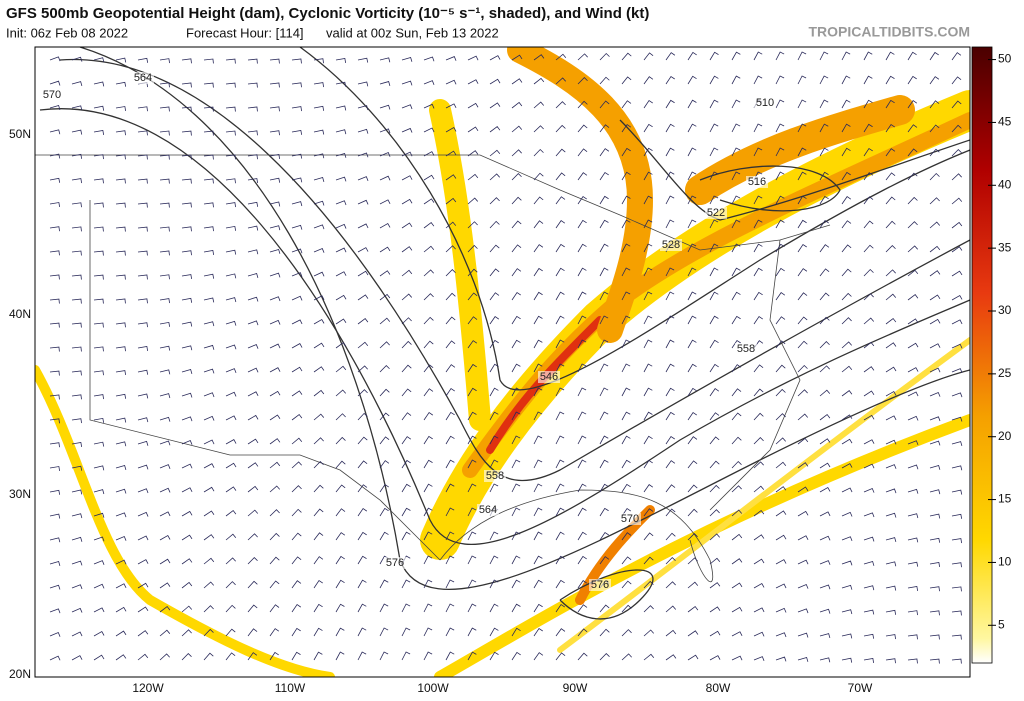 This screenshot has width=1024, height=701. Describe the element at coordinates (433, 688) in the screenshot. I see `lon-label: 100W` at that location.